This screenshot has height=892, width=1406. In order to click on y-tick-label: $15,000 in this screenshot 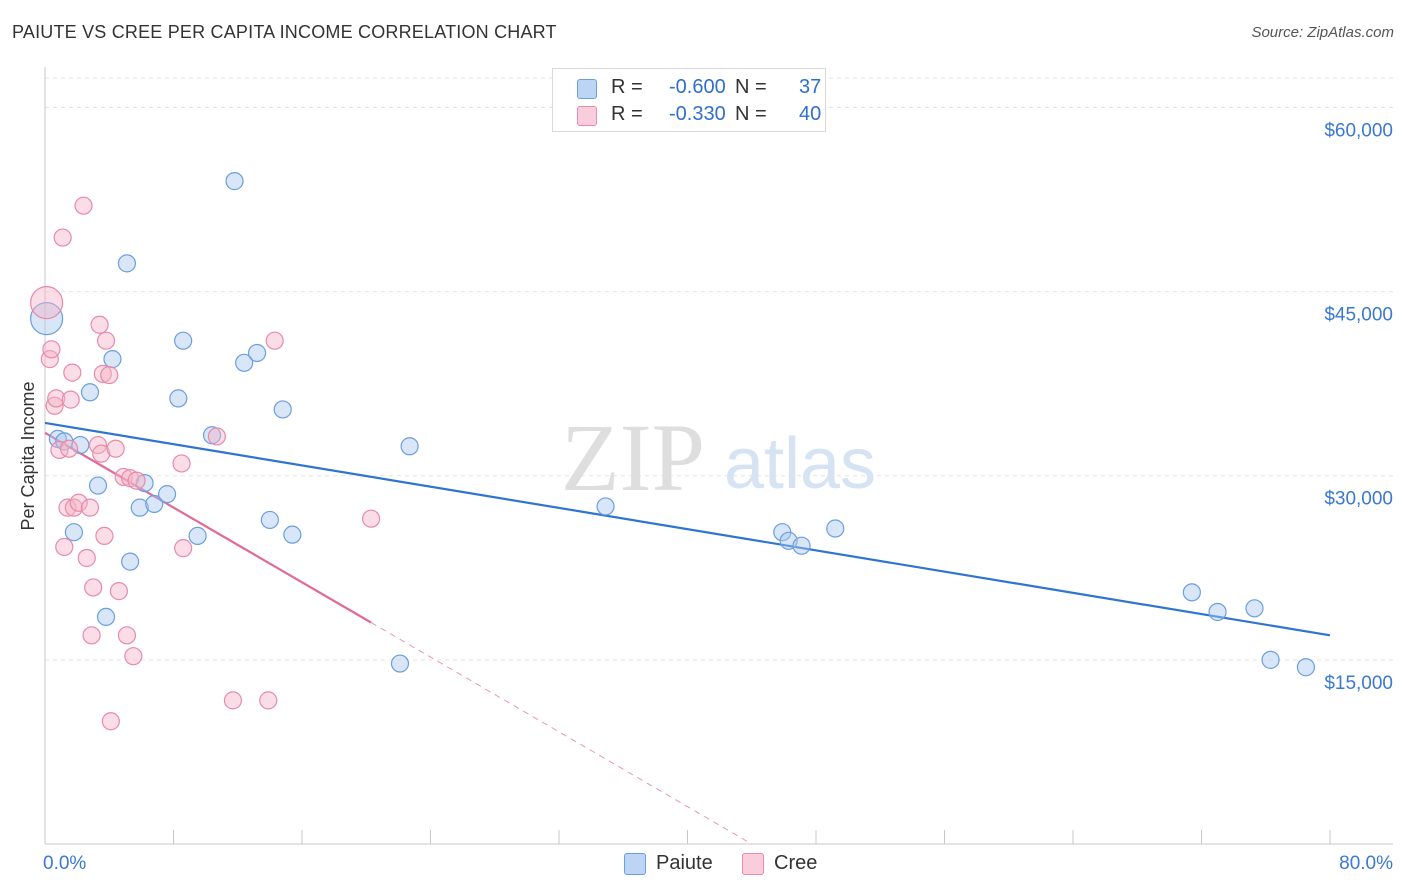, I will do `click(1358, 683)`.